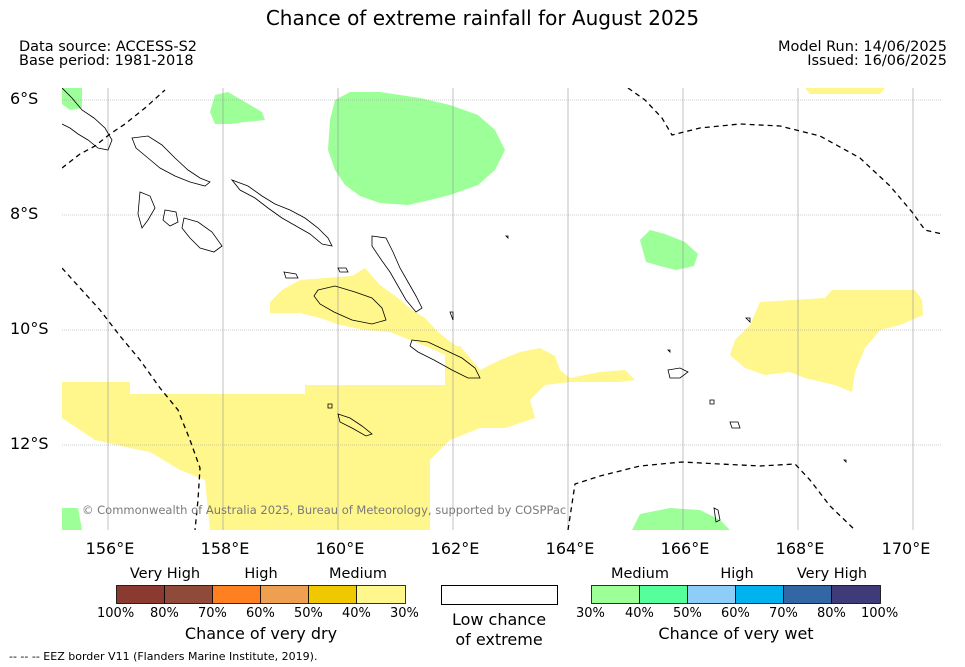  I want to click on lon-label-158e: 158°E, so click(225, 548).